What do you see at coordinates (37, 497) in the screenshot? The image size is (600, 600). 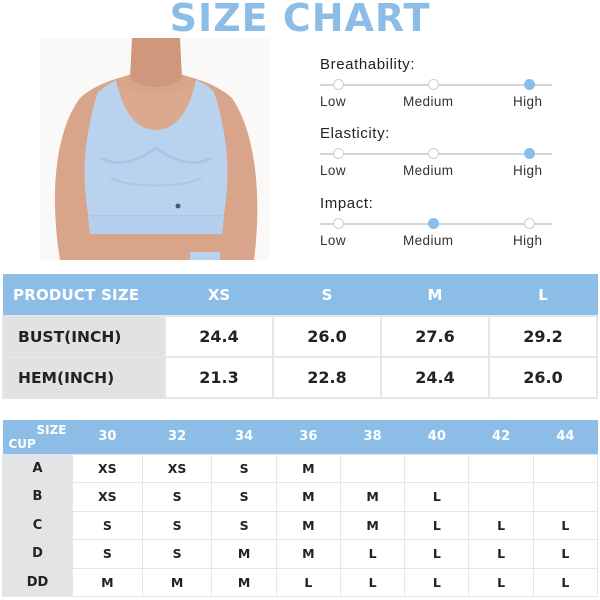 I see `cup-row-label: B` at bounding box center [37, 497].